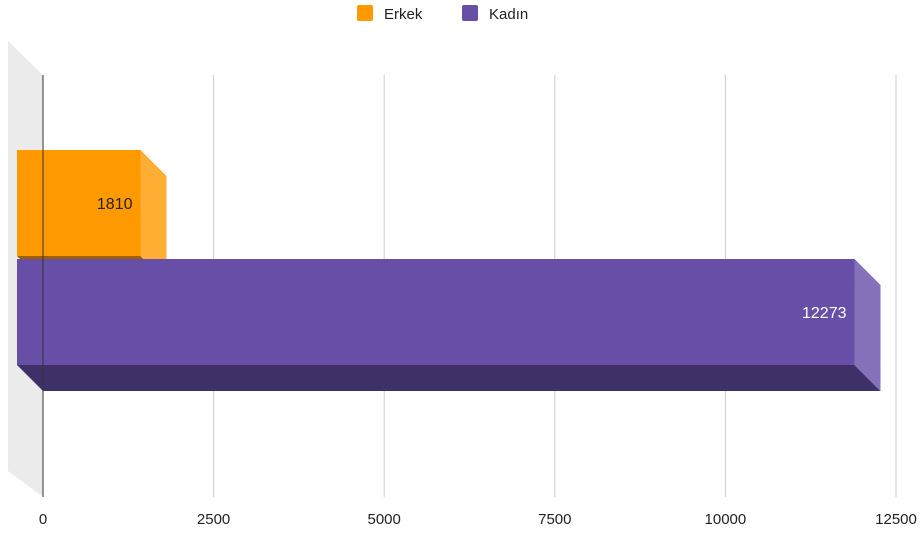 The height and width of the screenshot is (535, 924). I want to click on x-tick-label: 2500, so click(213, 519).